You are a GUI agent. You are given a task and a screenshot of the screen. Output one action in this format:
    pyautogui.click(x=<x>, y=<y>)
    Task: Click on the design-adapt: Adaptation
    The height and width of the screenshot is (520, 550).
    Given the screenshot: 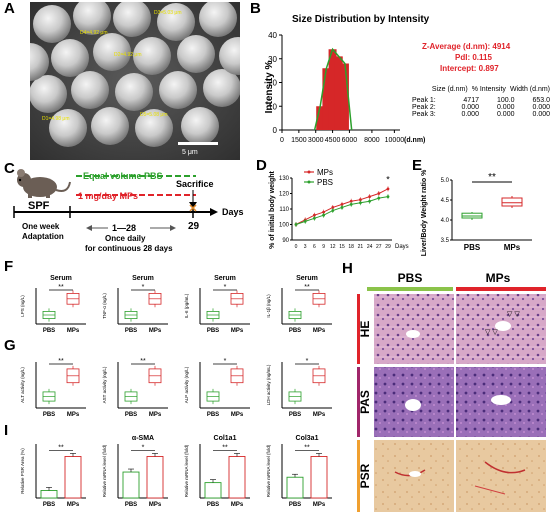 What is the action you would take?
    pyautogui.click(x=43, y=236)
    